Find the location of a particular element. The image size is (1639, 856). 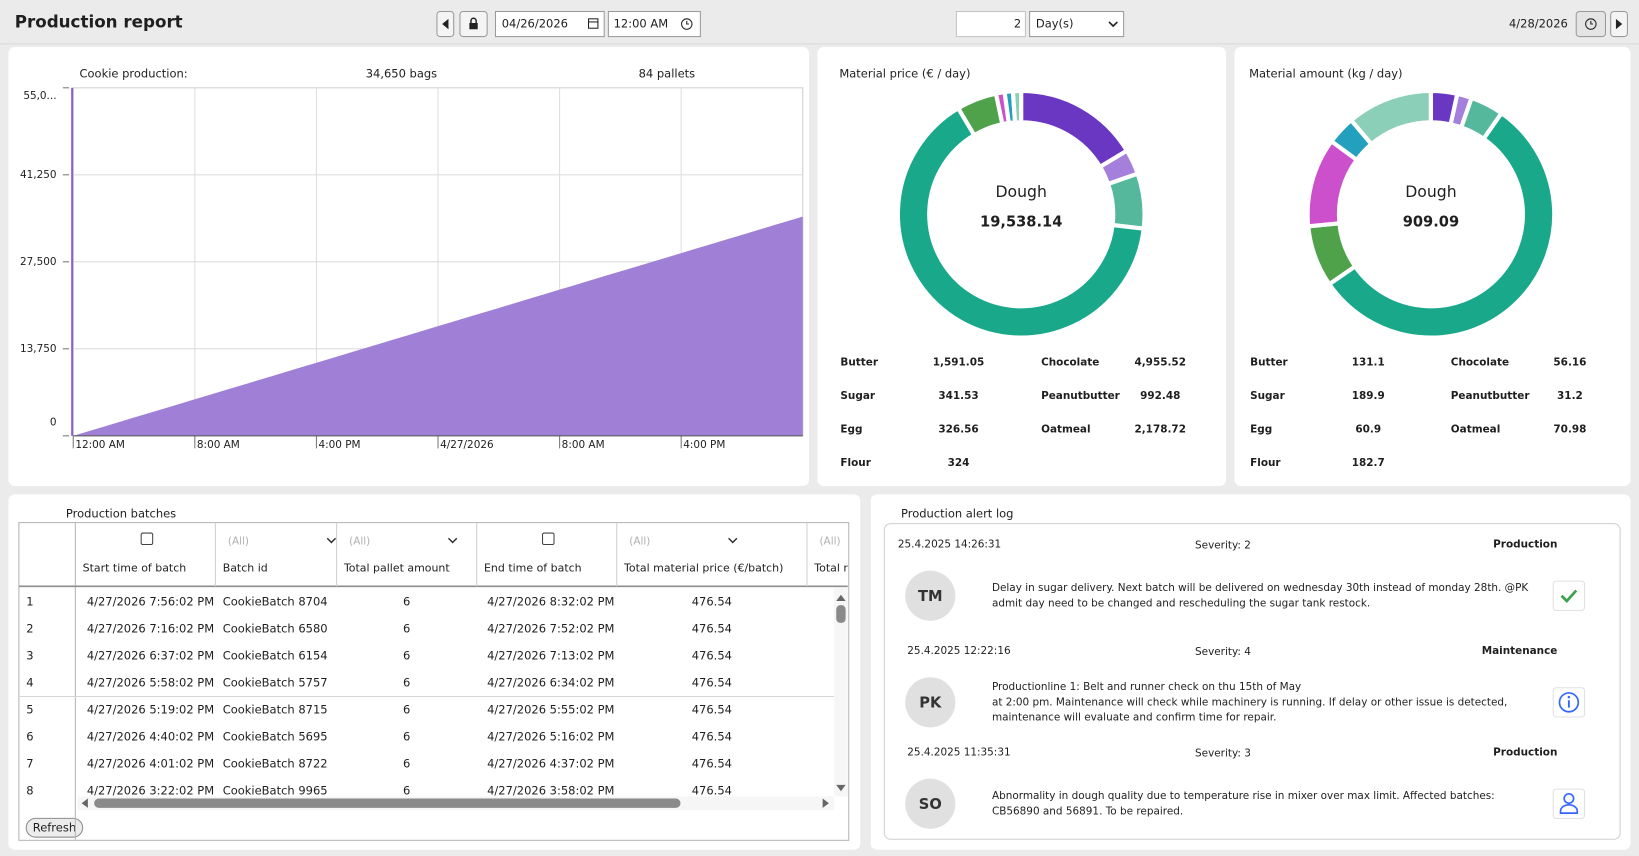

chart-annotation: 84 pallets is located at coordinates (667, 74).